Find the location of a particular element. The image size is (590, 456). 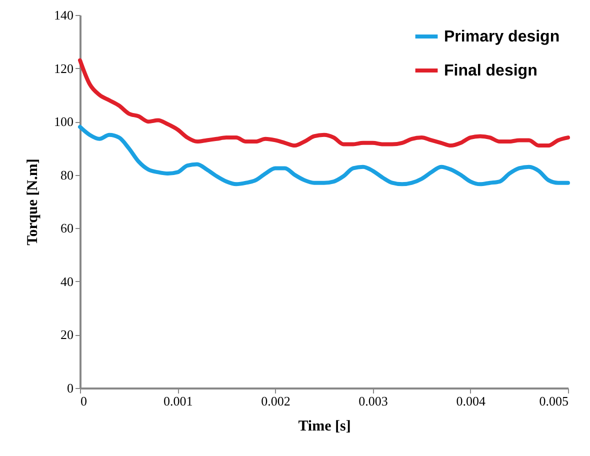

line-series is located at coordinates (324, 155).